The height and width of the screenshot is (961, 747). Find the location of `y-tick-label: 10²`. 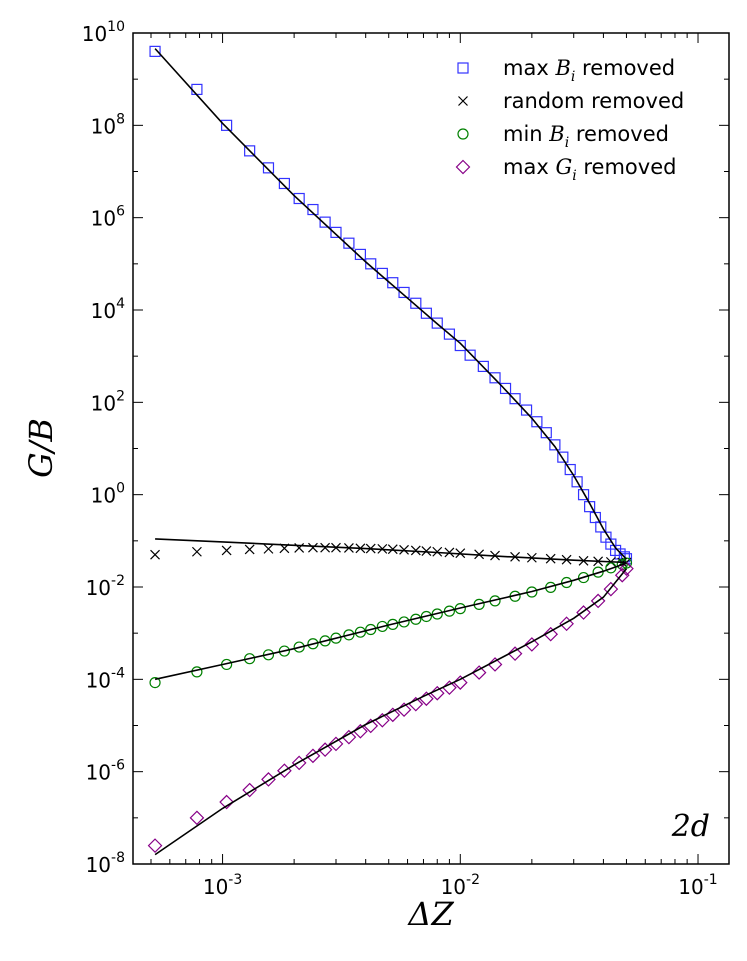

y-tick-label: 10² is located at coordinates (108, 401).